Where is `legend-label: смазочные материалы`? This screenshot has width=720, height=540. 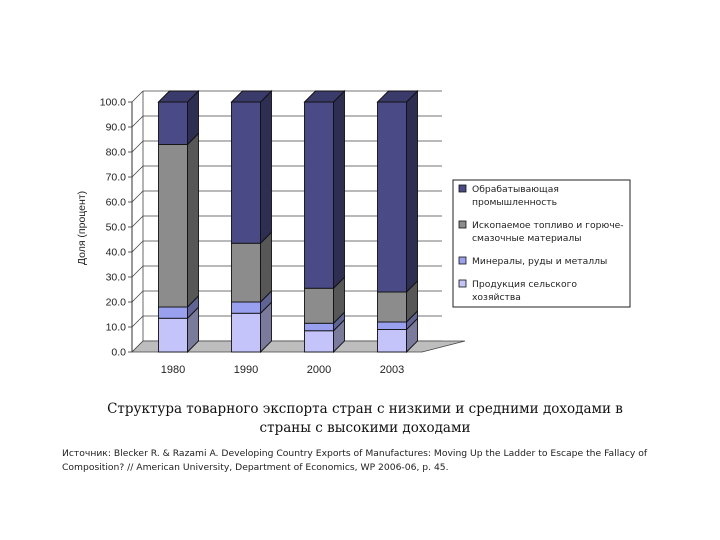
legend-label: смазочные материалы is located at coordinates (527, 238).